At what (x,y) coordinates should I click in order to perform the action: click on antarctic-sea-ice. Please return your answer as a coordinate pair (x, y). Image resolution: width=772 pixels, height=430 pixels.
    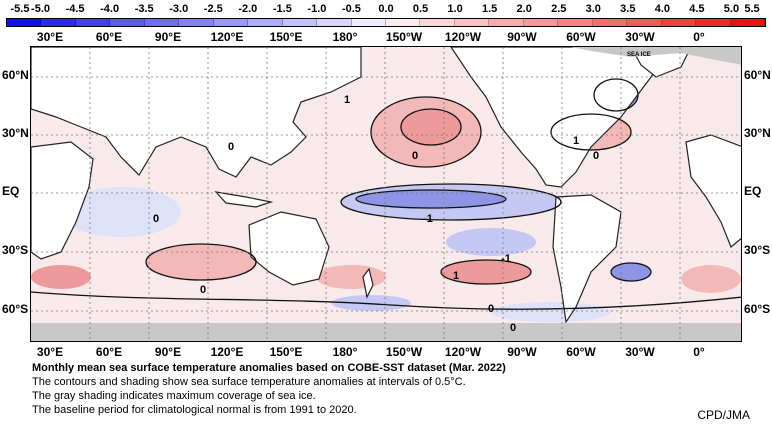
    Looking at the image, I should click on (386, 332).